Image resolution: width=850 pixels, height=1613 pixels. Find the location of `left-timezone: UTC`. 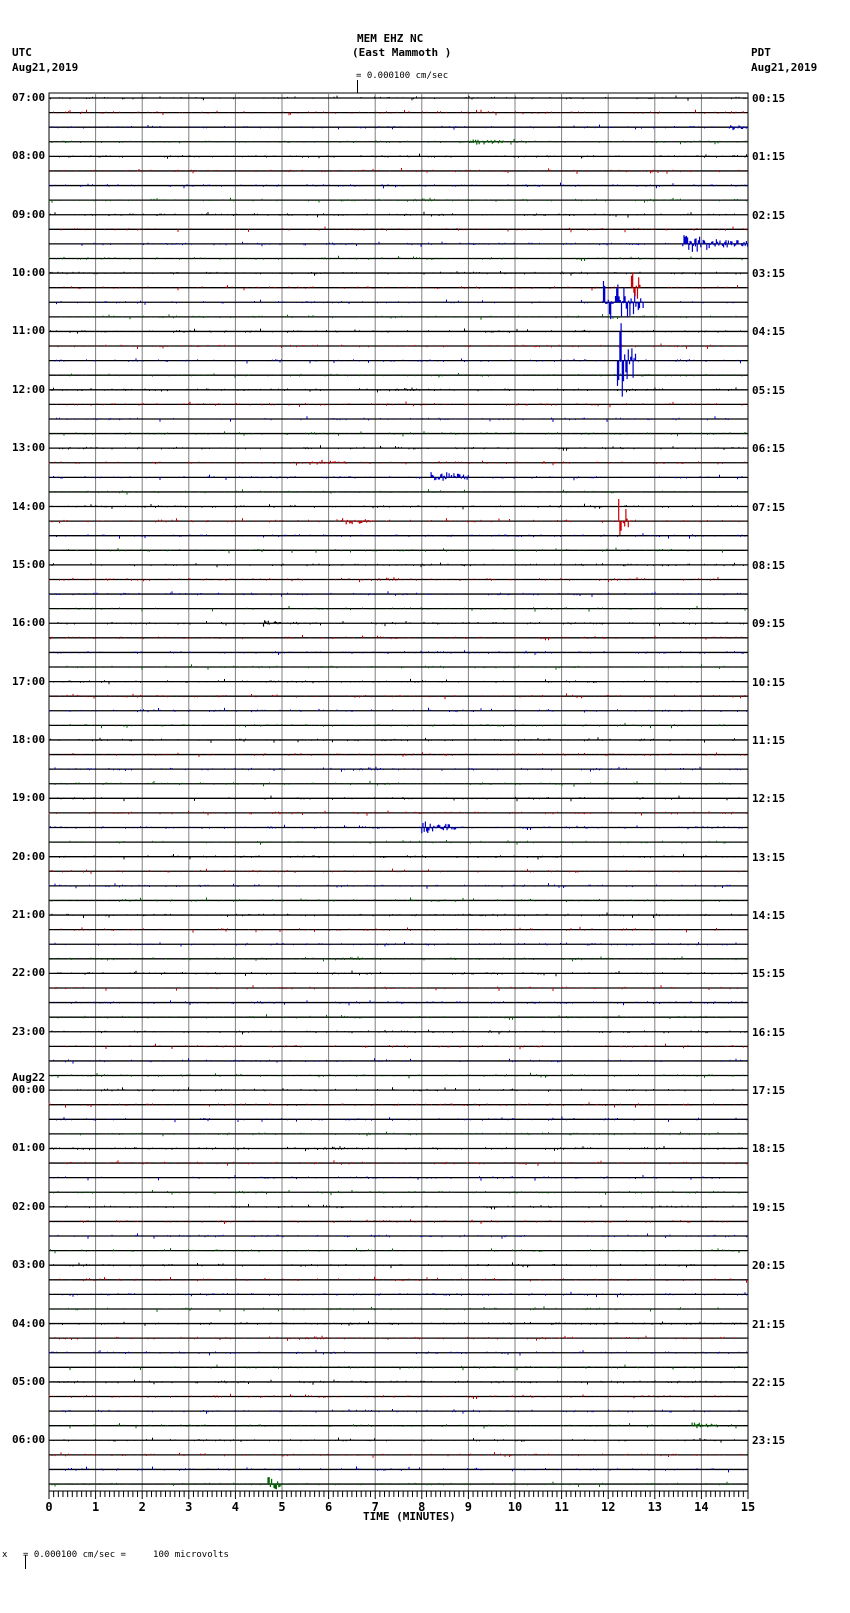

left-timezone: UTC is located at coordinates (22, 52).